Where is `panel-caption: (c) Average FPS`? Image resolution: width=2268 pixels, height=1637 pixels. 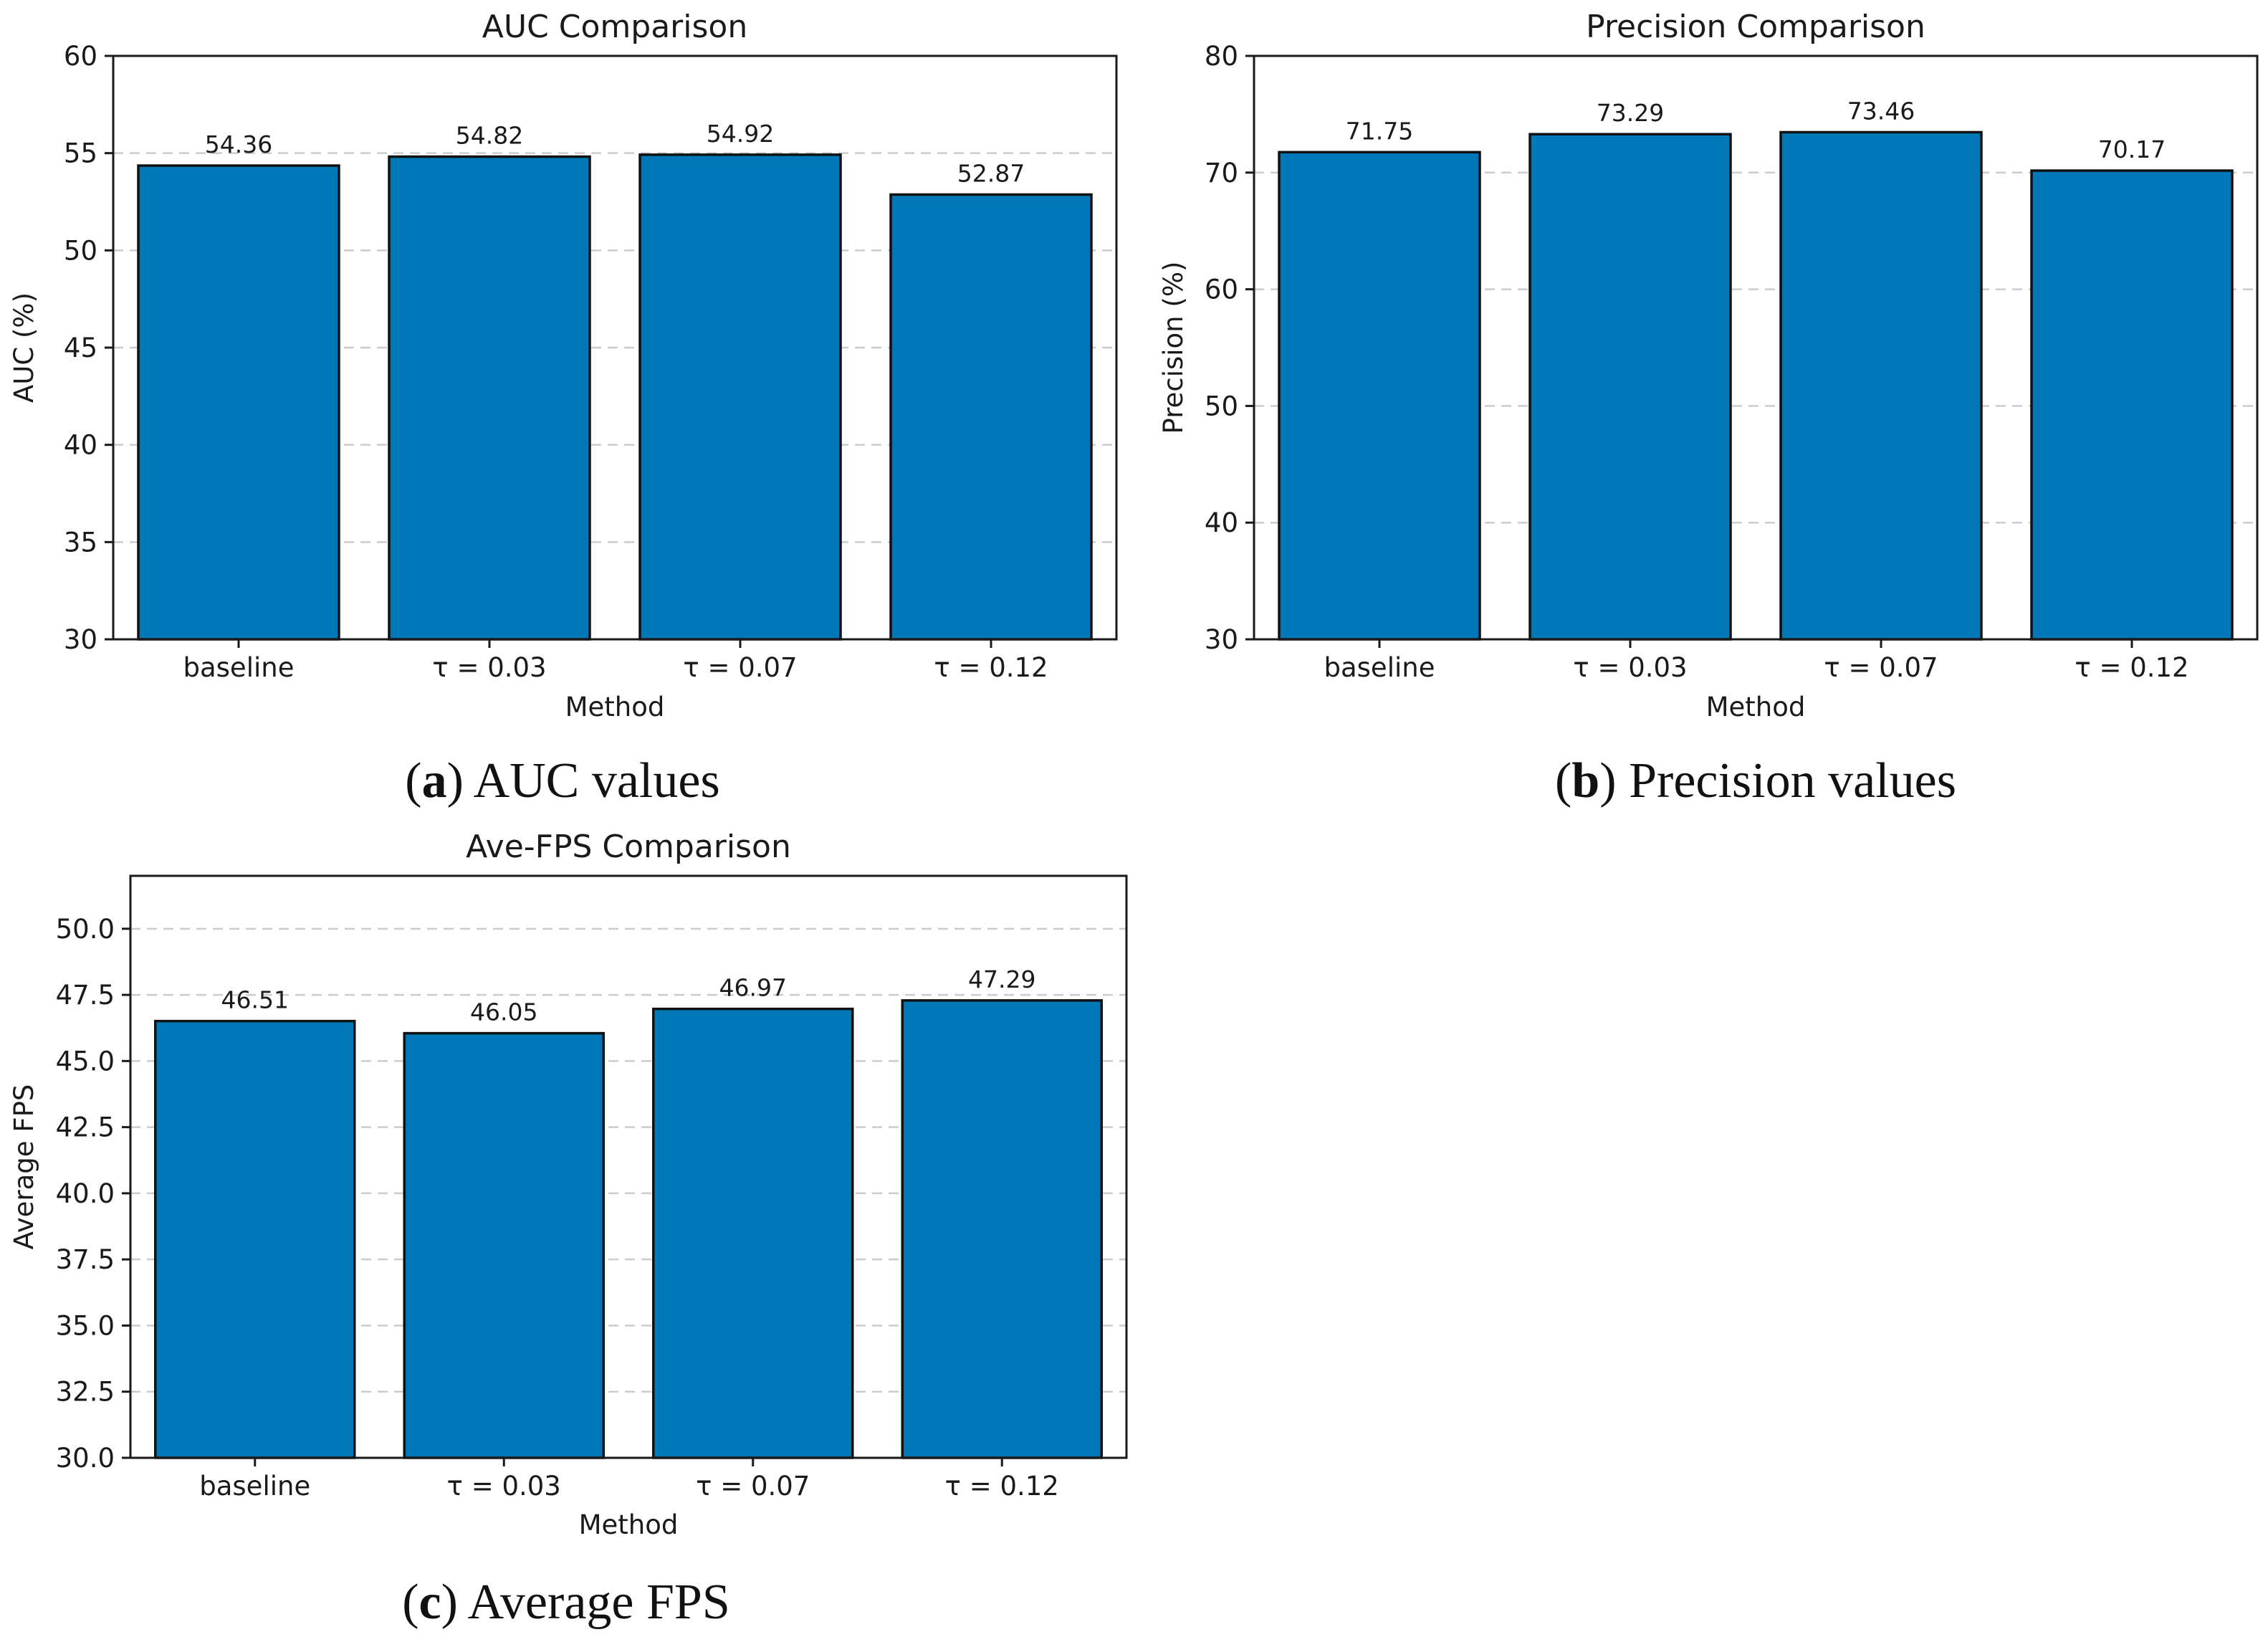
panel-caption: (c) Average FPS is located at coordinates (566, 1602).